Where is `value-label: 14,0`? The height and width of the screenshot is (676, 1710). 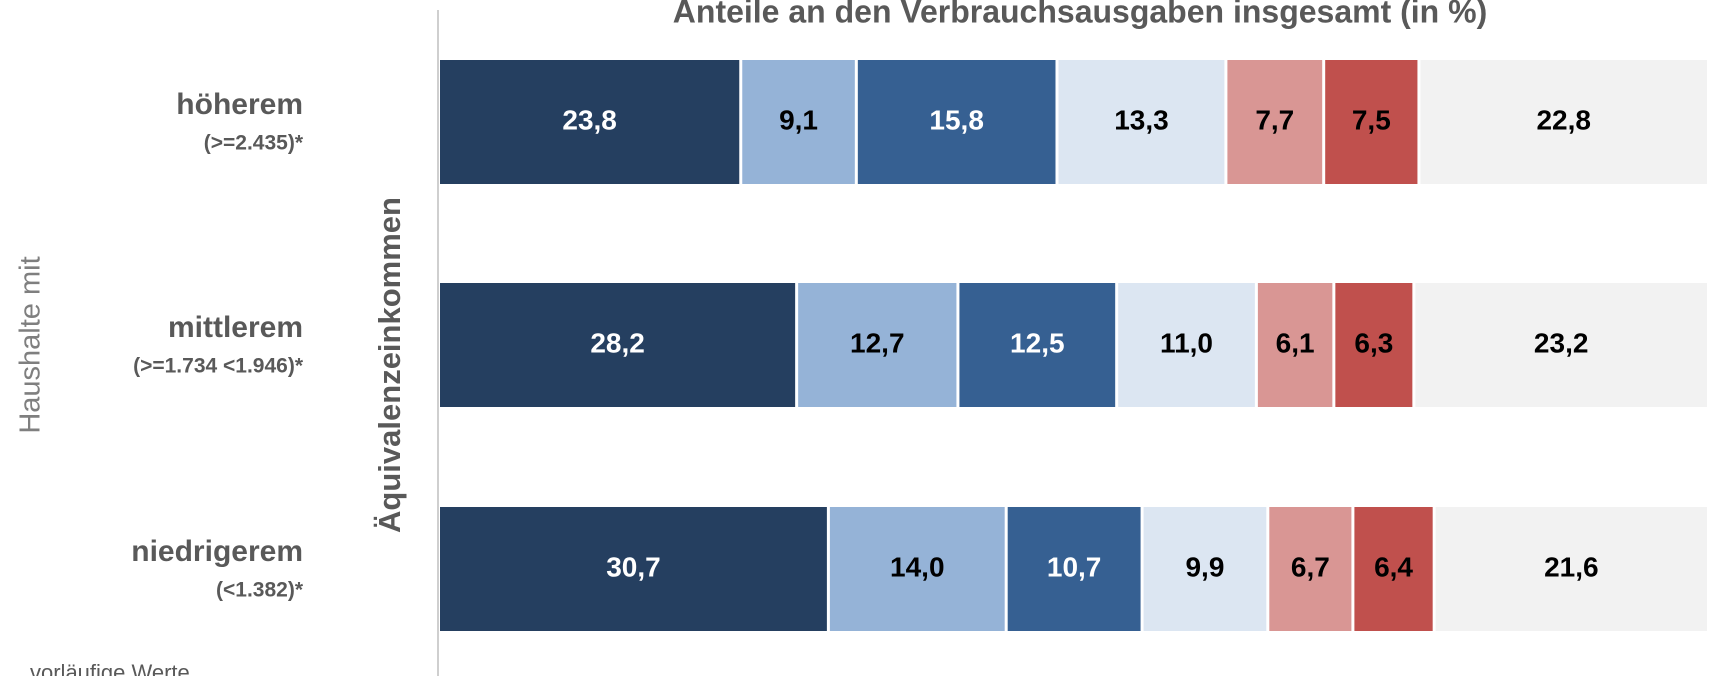 value-label: 14,0 is located at coordinates (917, 566).